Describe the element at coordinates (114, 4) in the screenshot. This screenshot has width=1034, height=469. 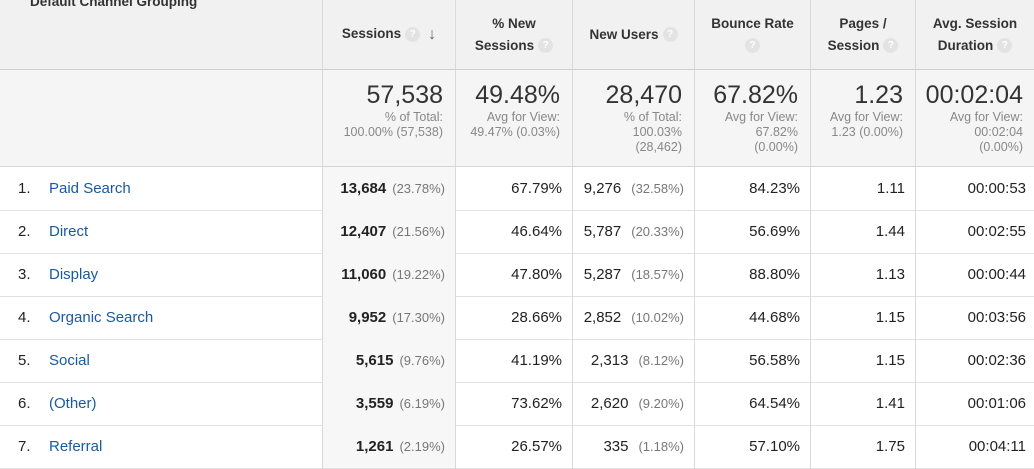
I see `dimension-header: Default Channel Grouping` at that location.